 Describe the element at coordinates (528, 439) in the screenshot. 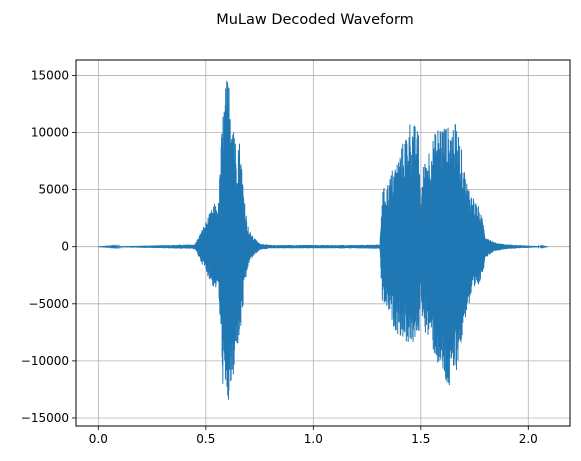

I see `x-tick-label: 2.0` at that location.